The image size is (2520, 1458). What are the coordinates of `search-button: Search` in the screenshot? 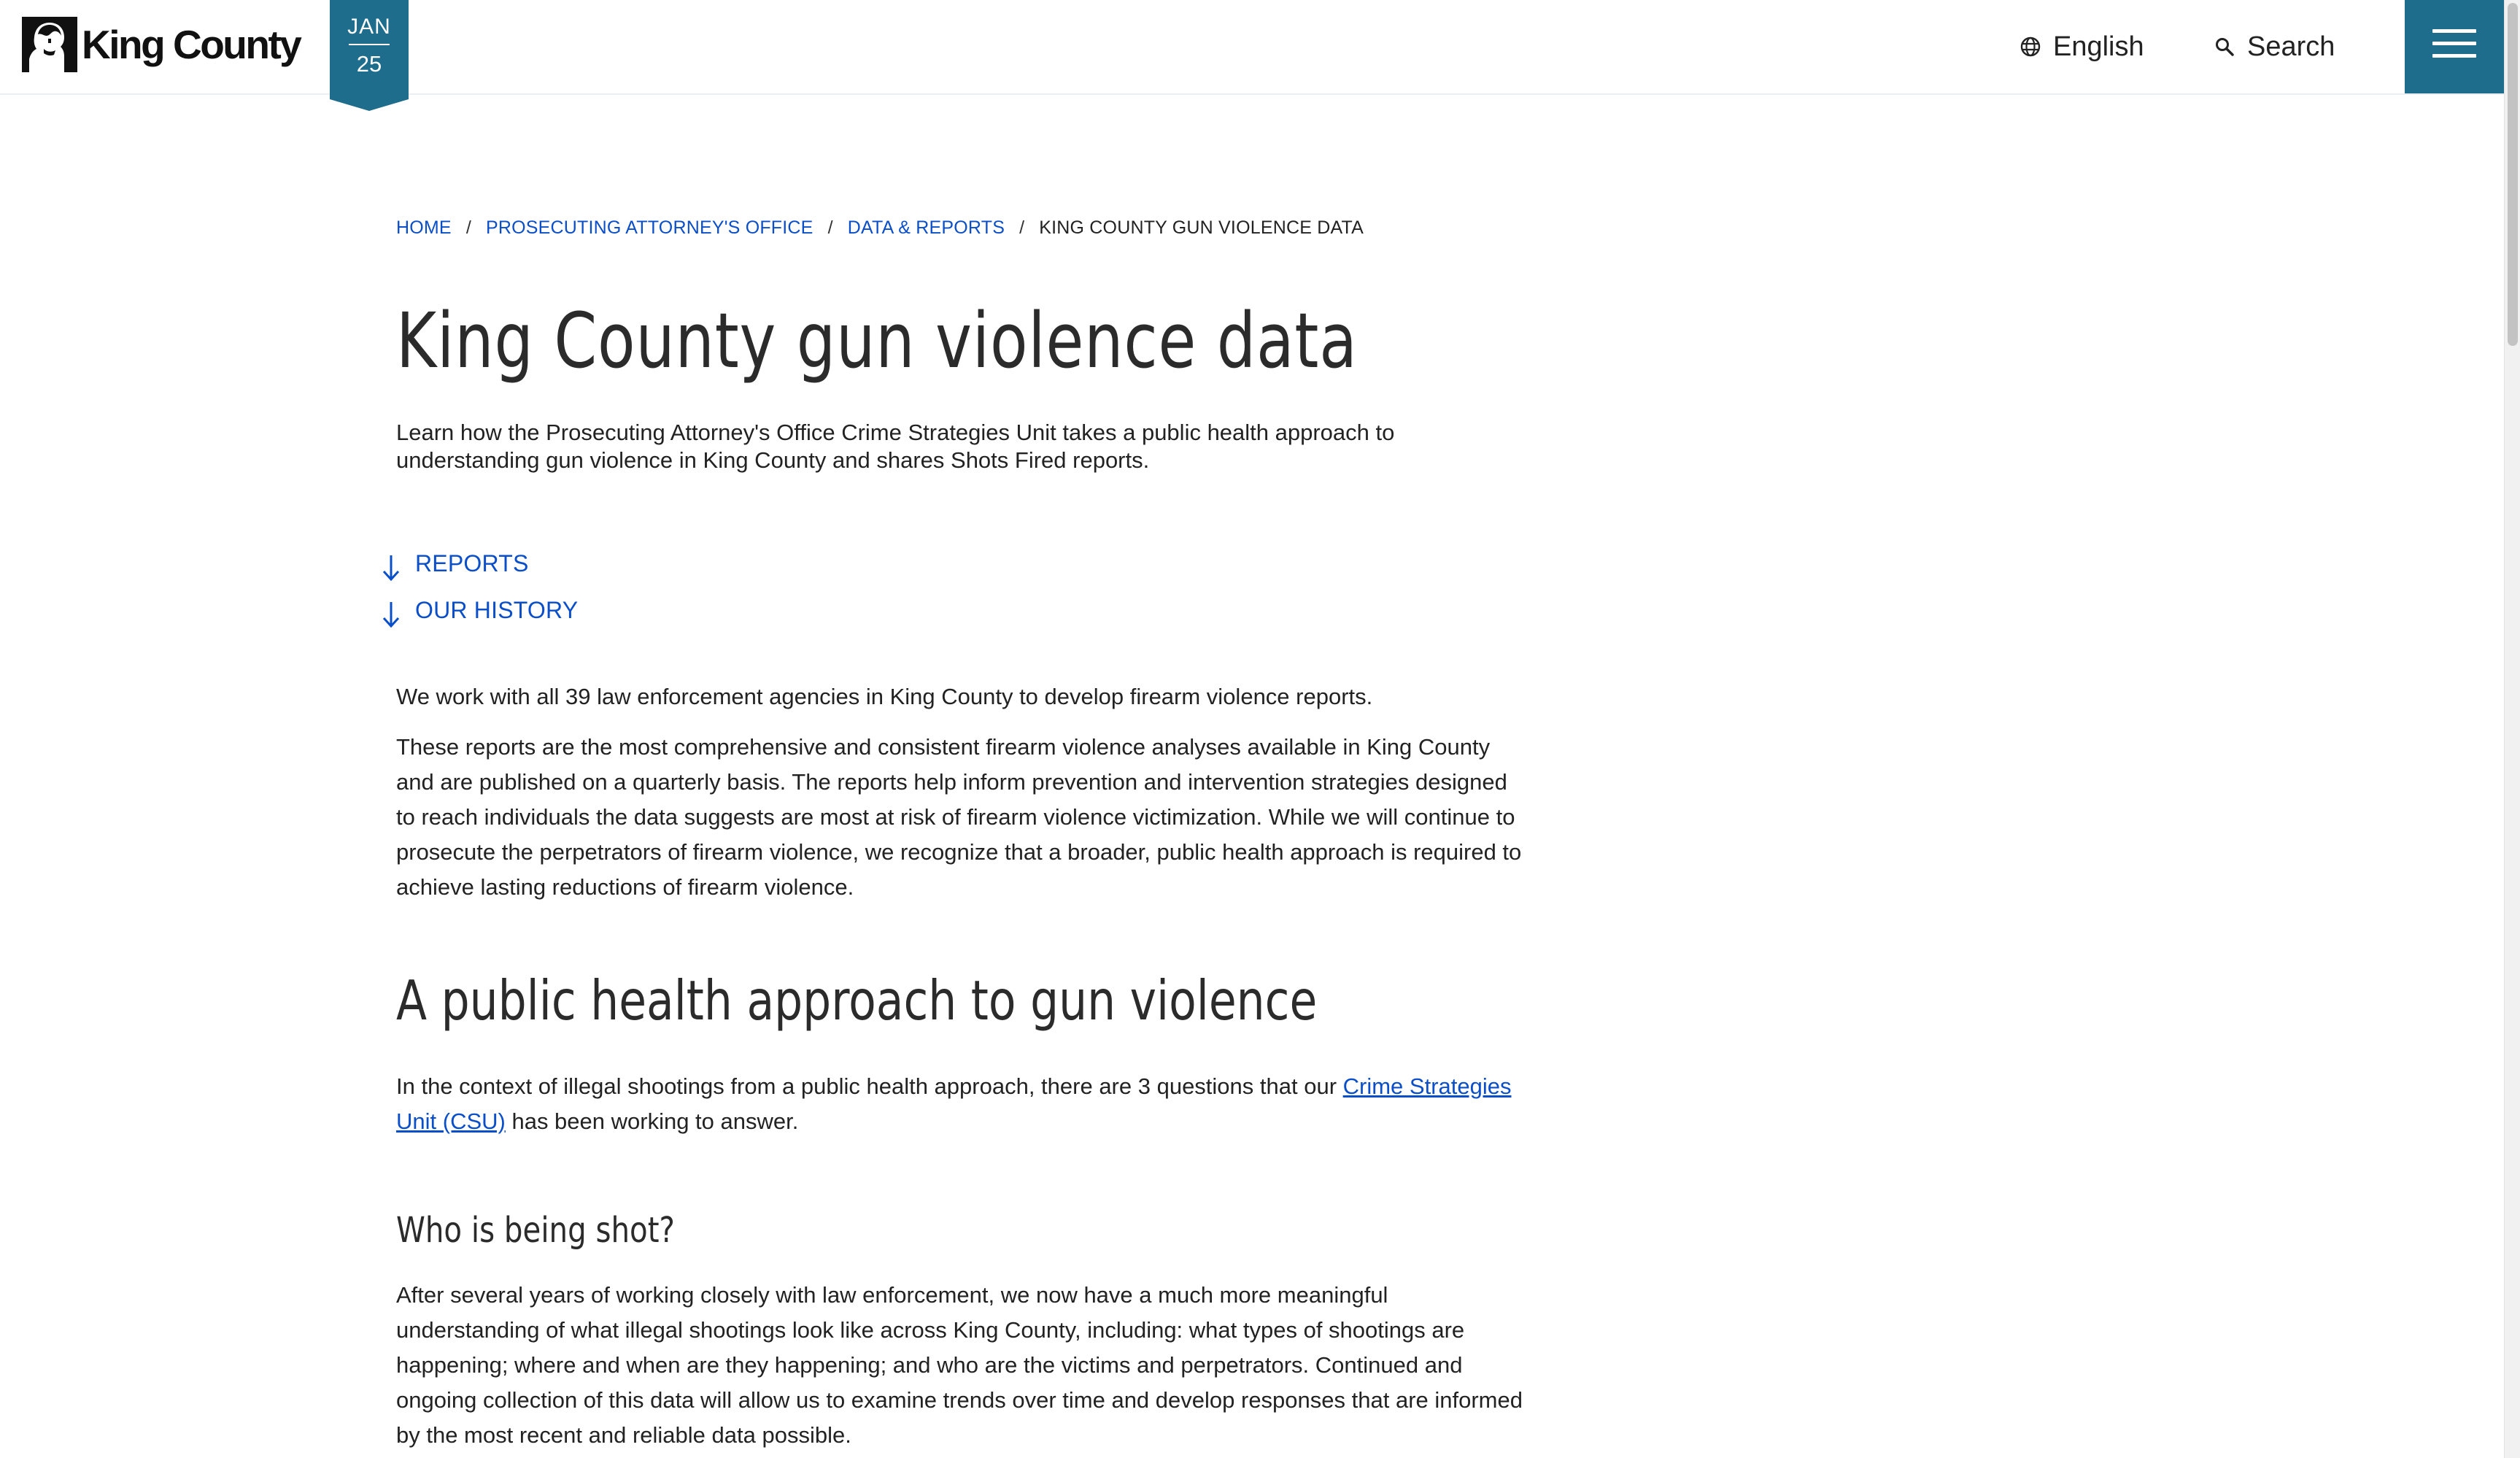 It's located at (2275, 47).